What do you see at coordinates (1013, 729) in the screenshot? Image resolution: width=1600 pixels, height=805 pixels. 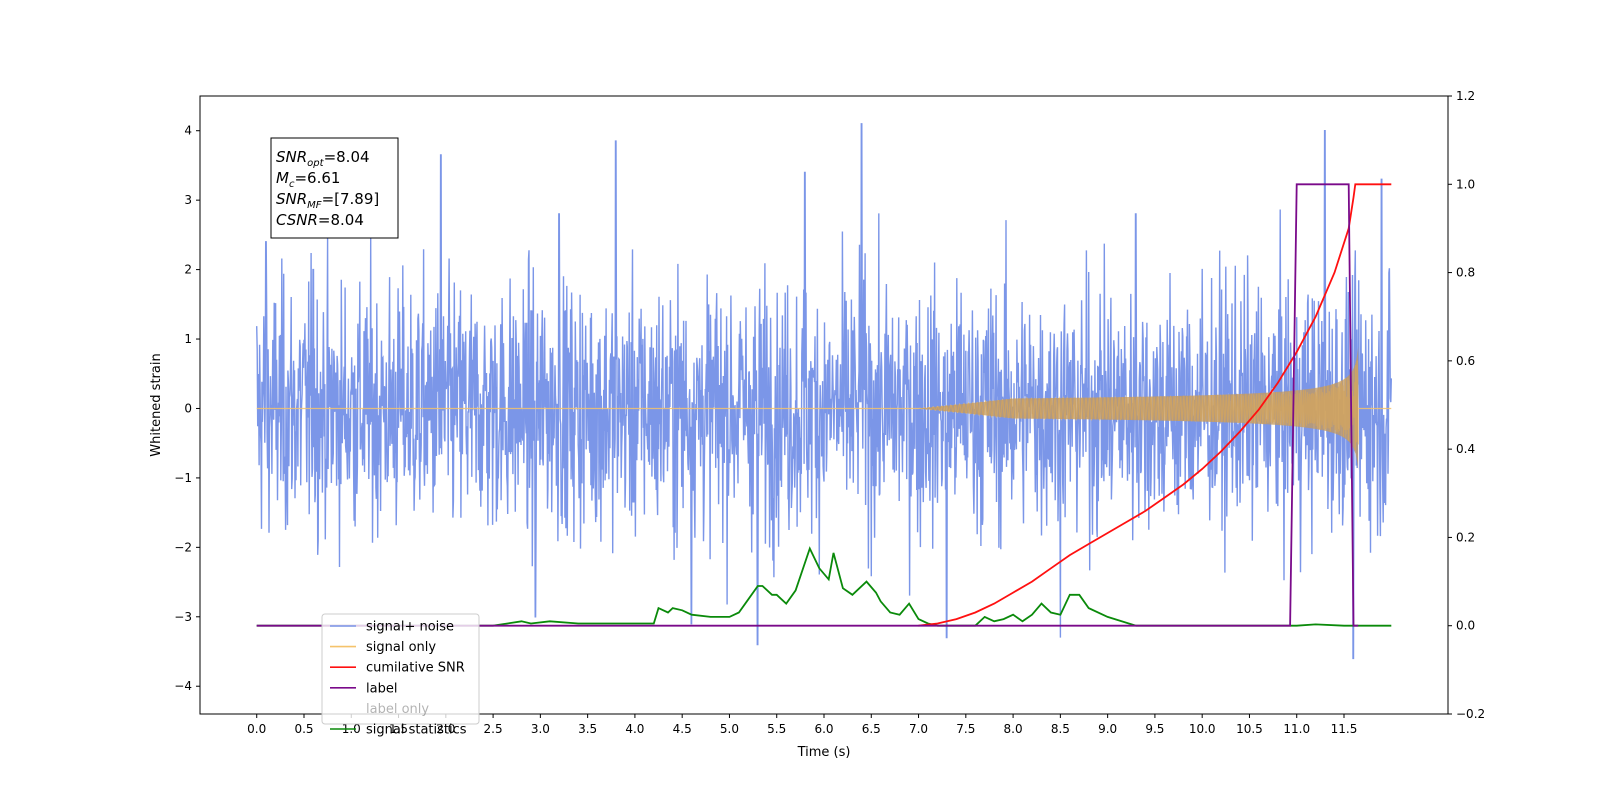 I see `x-tick-label: 8.0` at bounding box center [1013, 729].